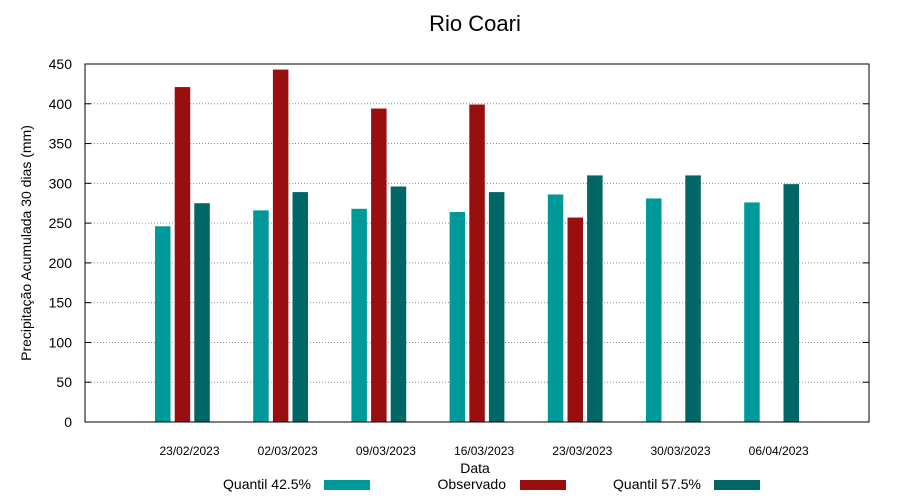 The image size is (900, 500). I want to click on y-axis-label: Precipitação Acumulada 30 dias (mm), so click(26, 243).